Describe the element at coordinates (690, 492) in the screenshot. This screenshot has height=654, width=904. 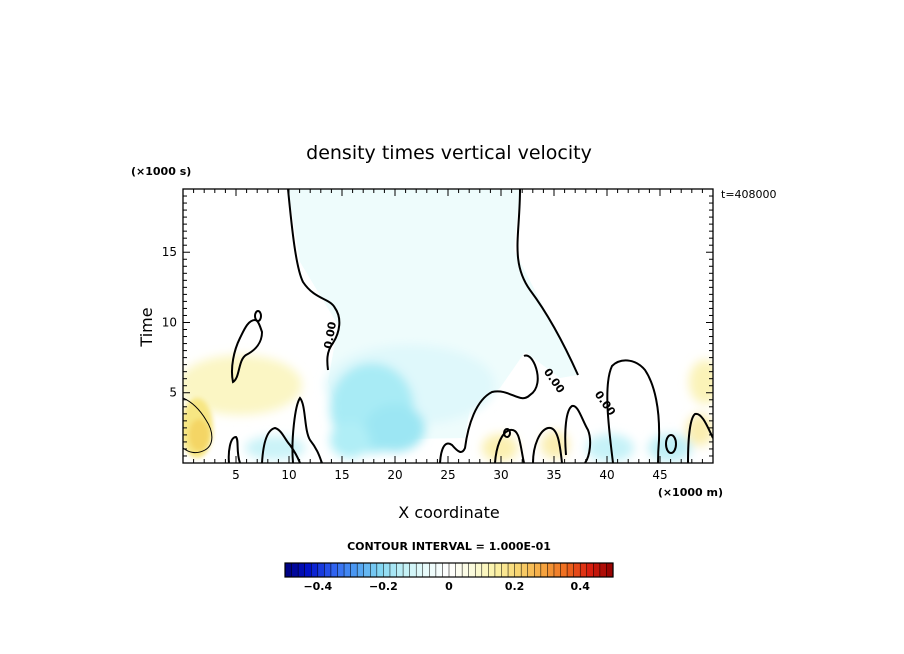
I see `x-unit-label: (×1000 m)` at that location.